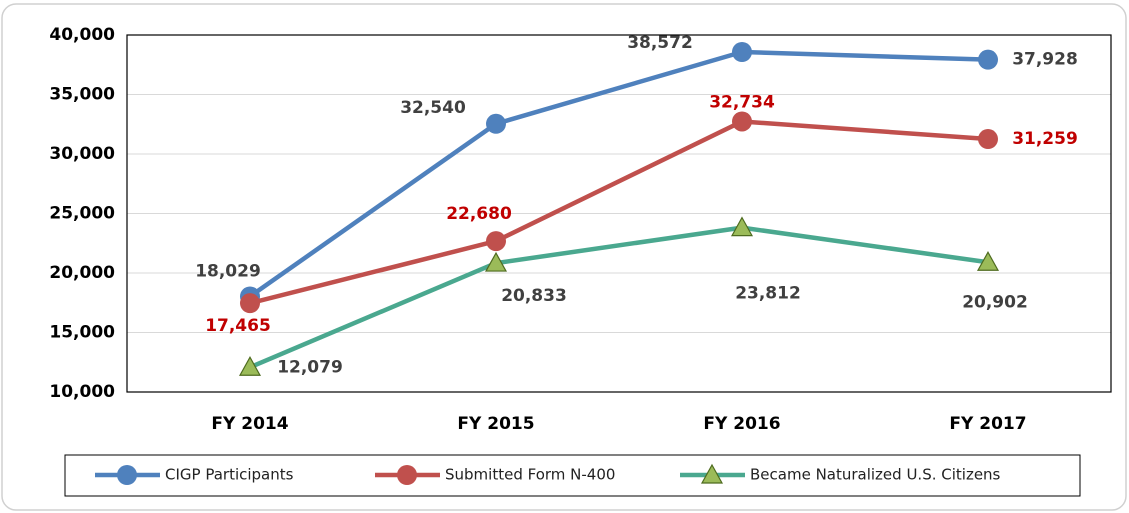 The height and width of the screenshot is (513, 1129). What do you see at coordinates (768, 294) in the screenshot?
I see `value-label: 23,812` at bounding box center [768, 294].